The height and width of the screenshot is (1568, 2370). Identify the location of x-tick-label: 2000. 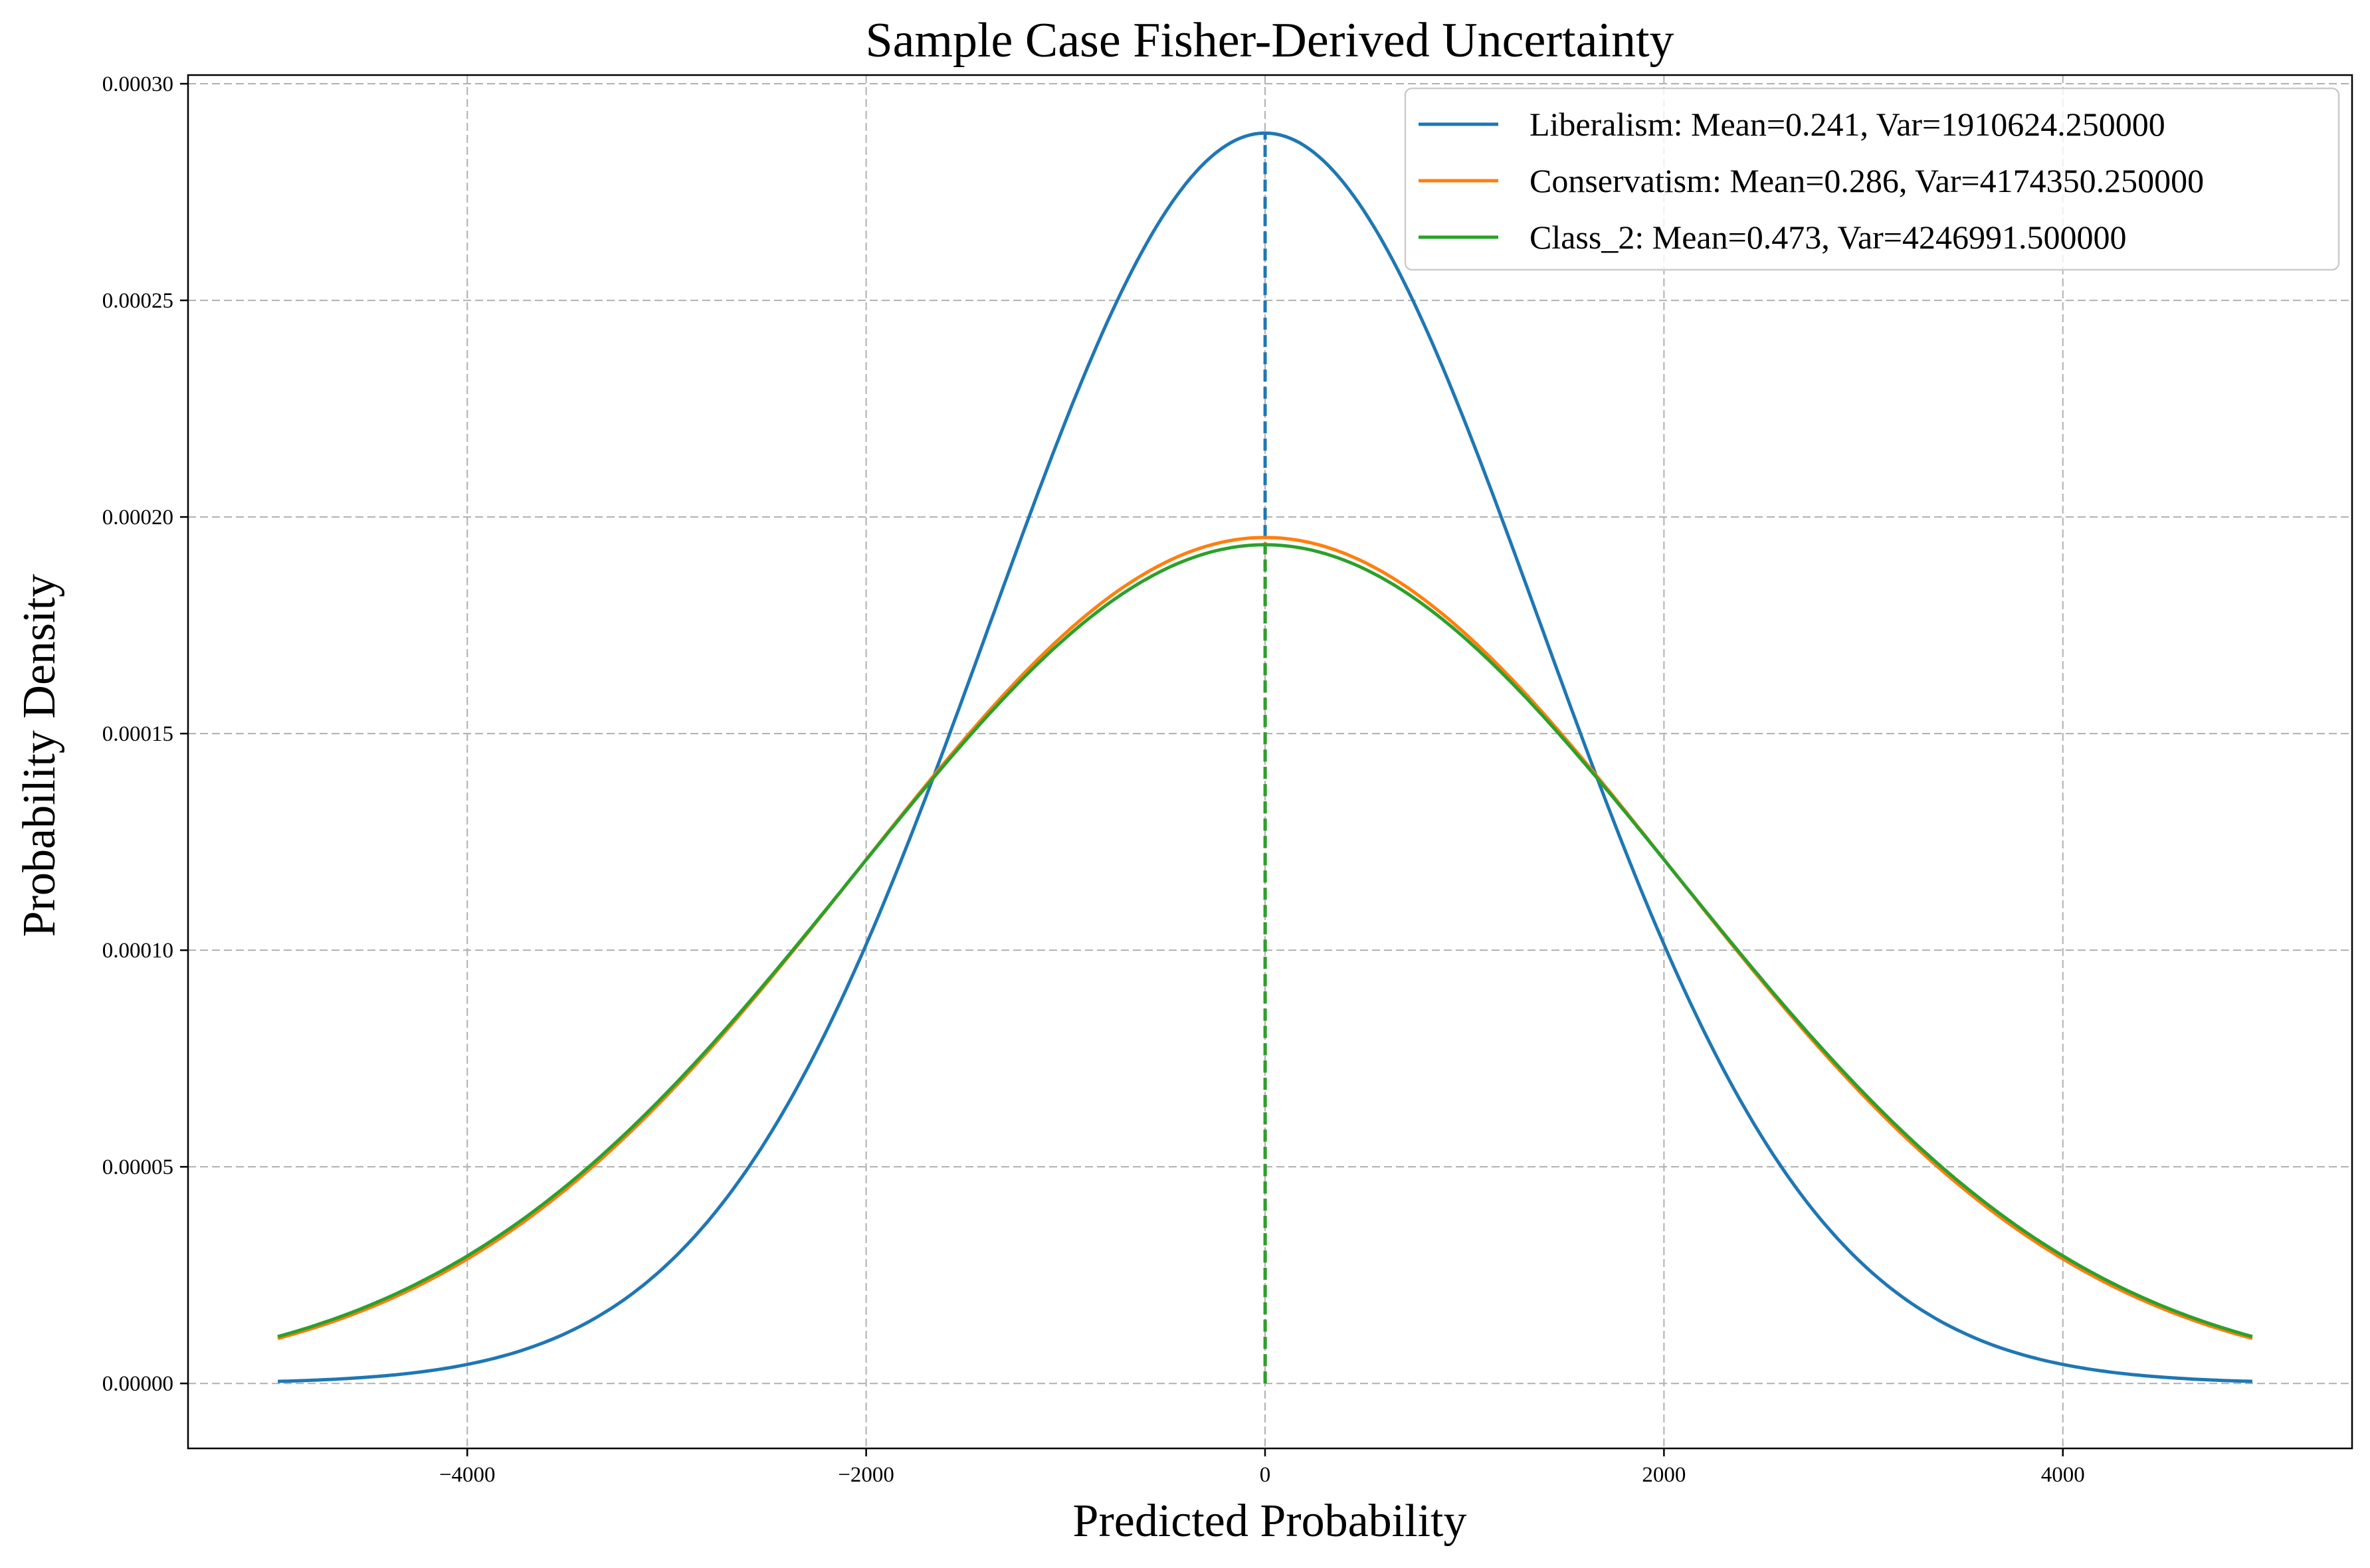
(1664, 1475).